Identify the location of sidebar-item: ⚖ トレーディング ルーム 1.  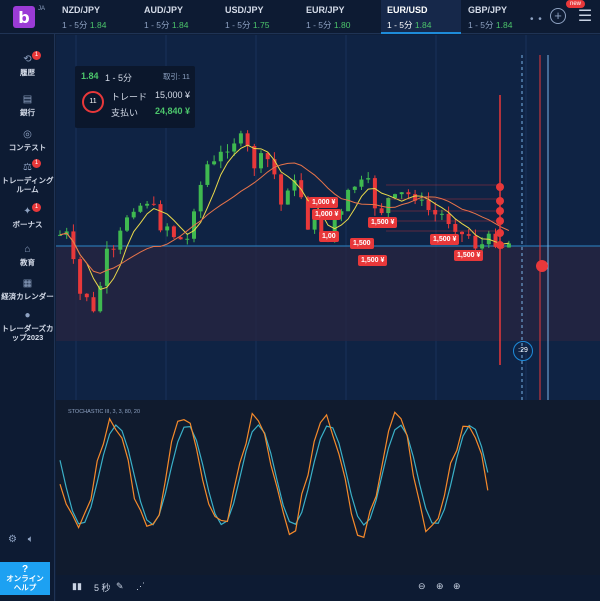
(27, 176).